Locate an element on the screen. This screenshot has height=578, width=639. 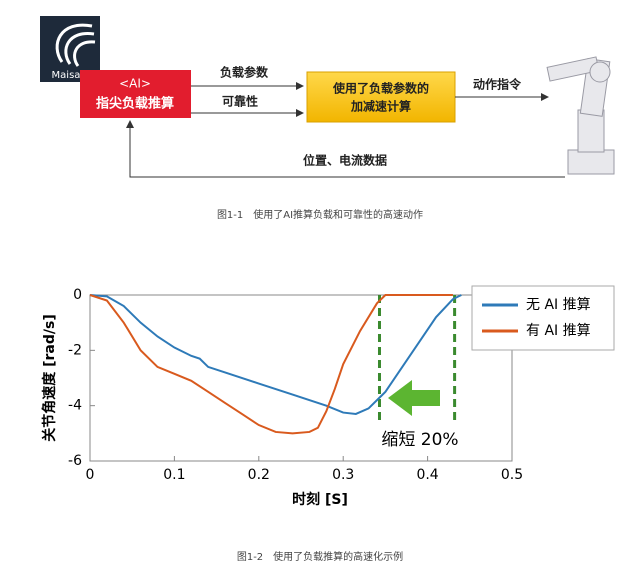
x-tick-label: 0.3 is located at coordinates (343, 475).